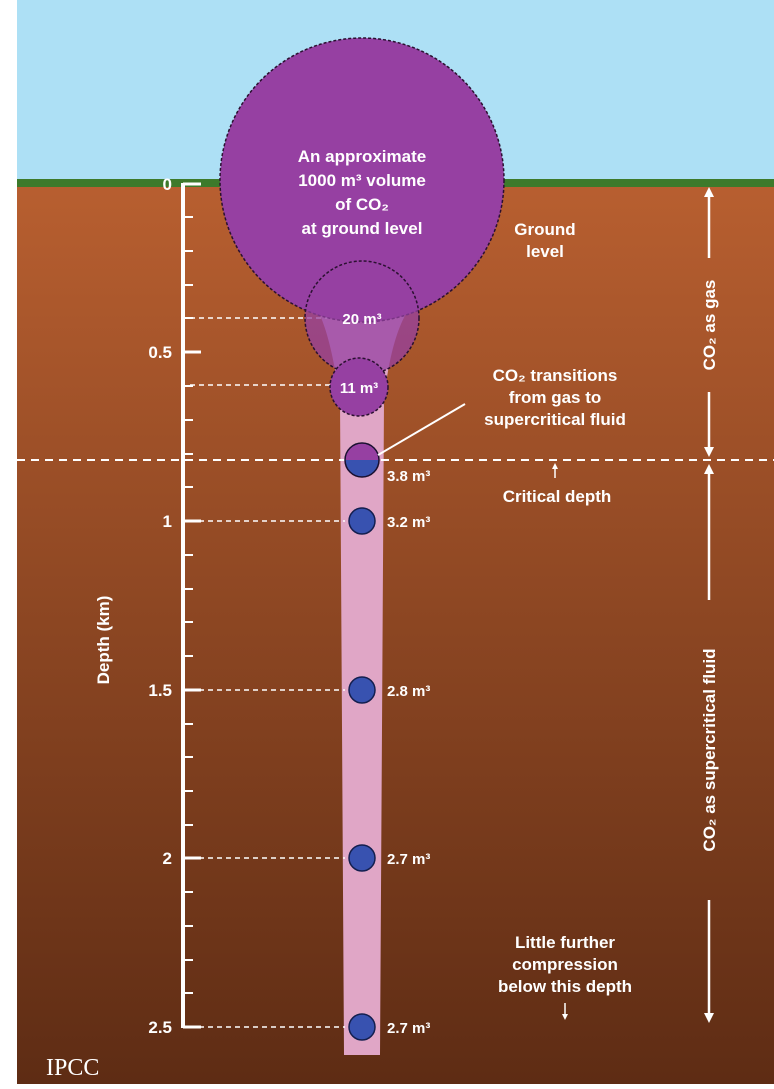 Image resolution: width=774 pixels, height=1089 pixels. Describe the element at coordinates (167, 858) in the screenshot. I see `tick-label-2: 2` at that location.